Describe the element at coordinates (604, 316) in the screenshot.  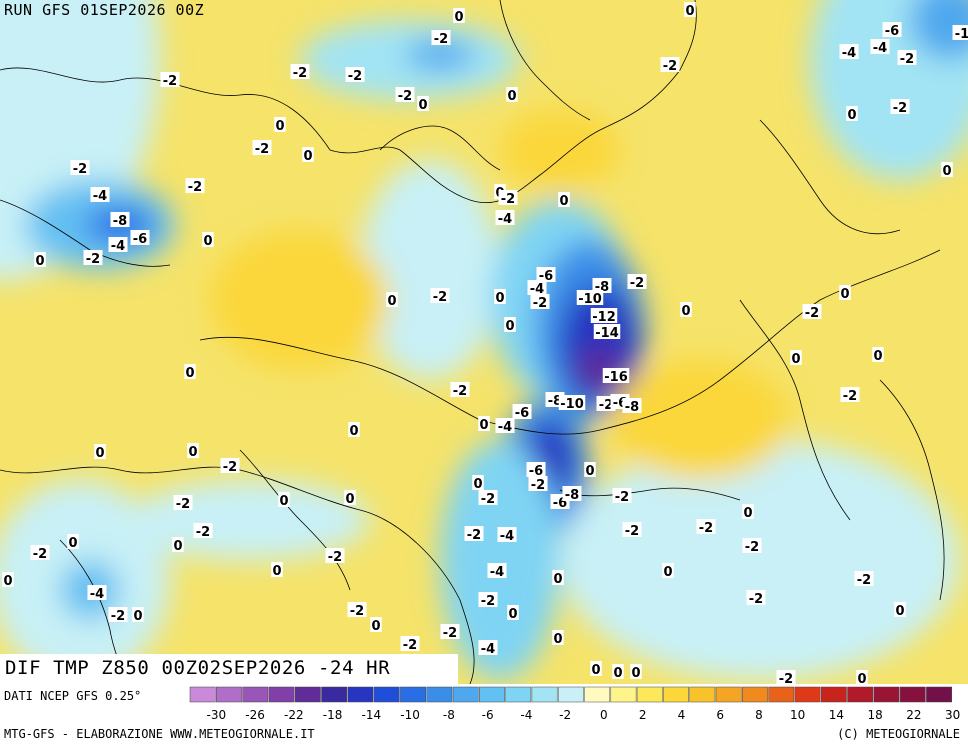
I see `contour-label: -12` at that location.